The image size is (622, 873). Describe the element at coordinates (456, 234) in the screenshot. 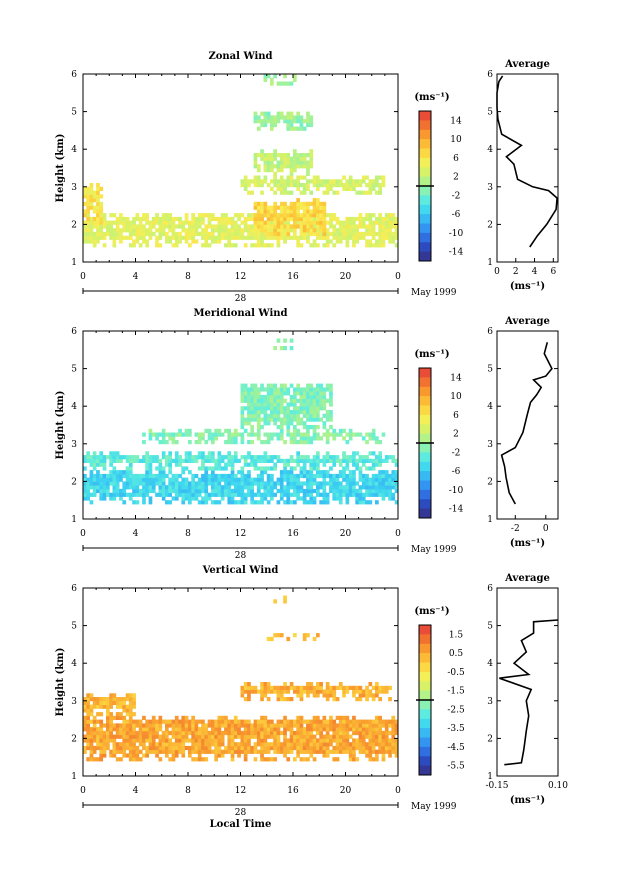

I see `colorbar-tick-label: -10` at that location.